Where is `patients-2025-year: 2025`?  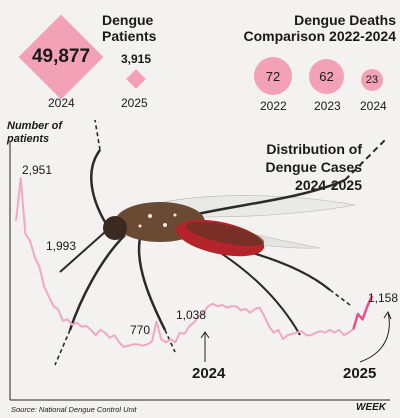
patients-2025-year: 2025 is located at coordinates (134, 103).